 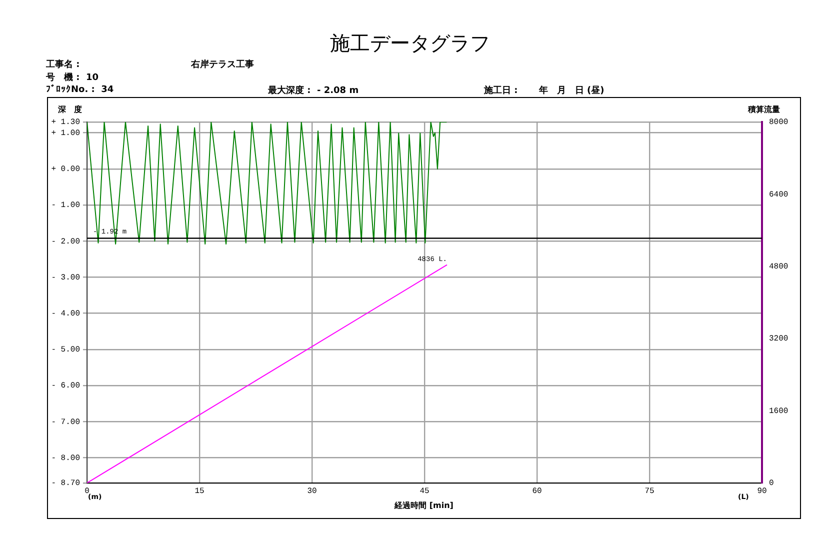 I want to click on y2-tick-label: 4800, so click(x=778, y=267).